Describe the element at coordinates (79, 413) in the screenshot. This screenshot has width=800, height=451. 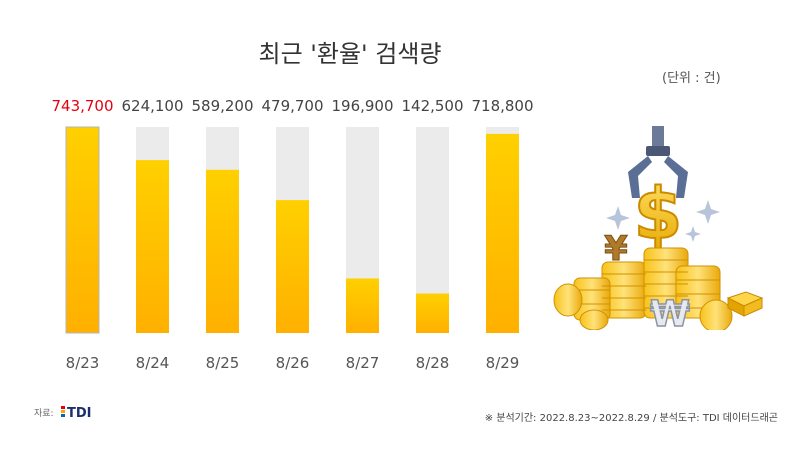
I see `tdi-logo-text: TDI` at that location.